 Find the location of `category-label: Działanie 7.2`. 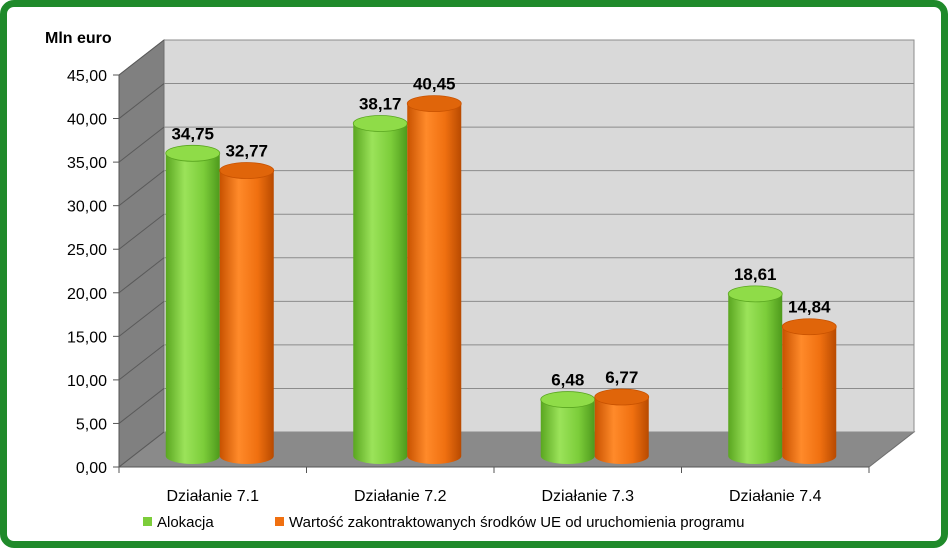

category-label: Działanie 7.2 is located at coordinates (400, 496).